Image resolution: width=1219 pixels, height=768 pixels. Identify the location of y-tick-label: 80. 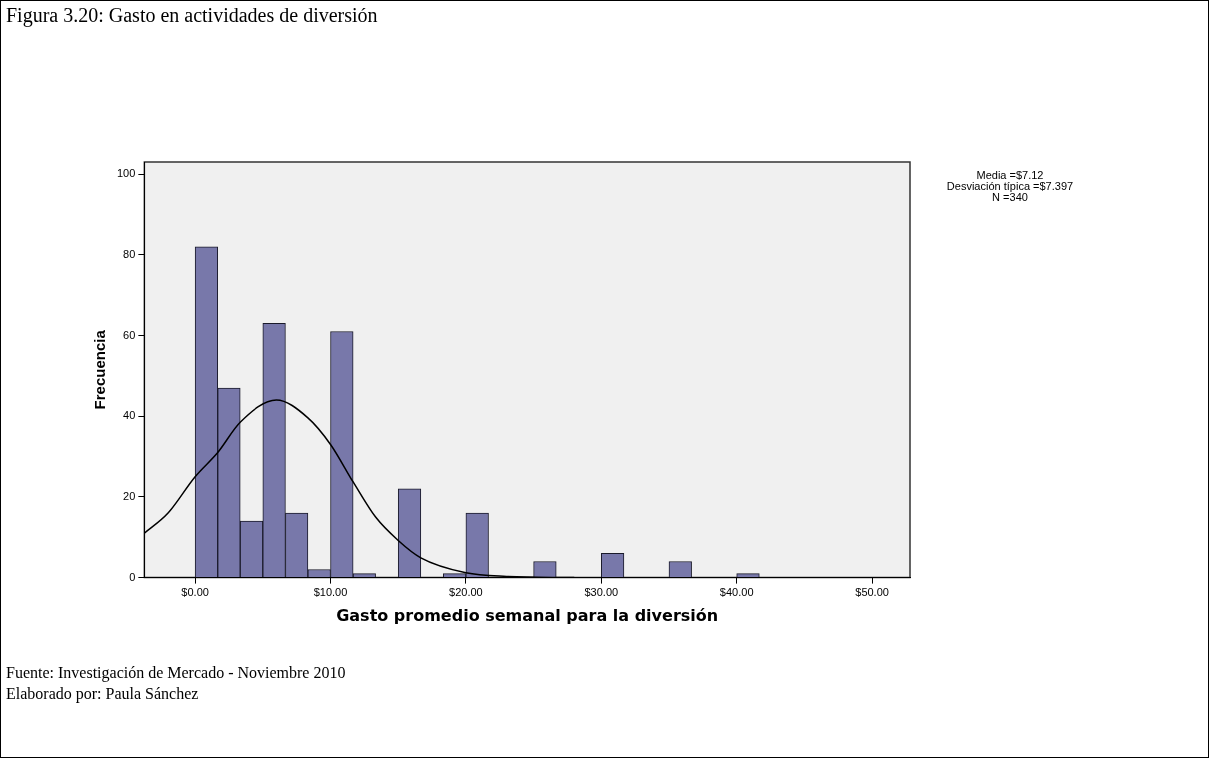
(129, 253).